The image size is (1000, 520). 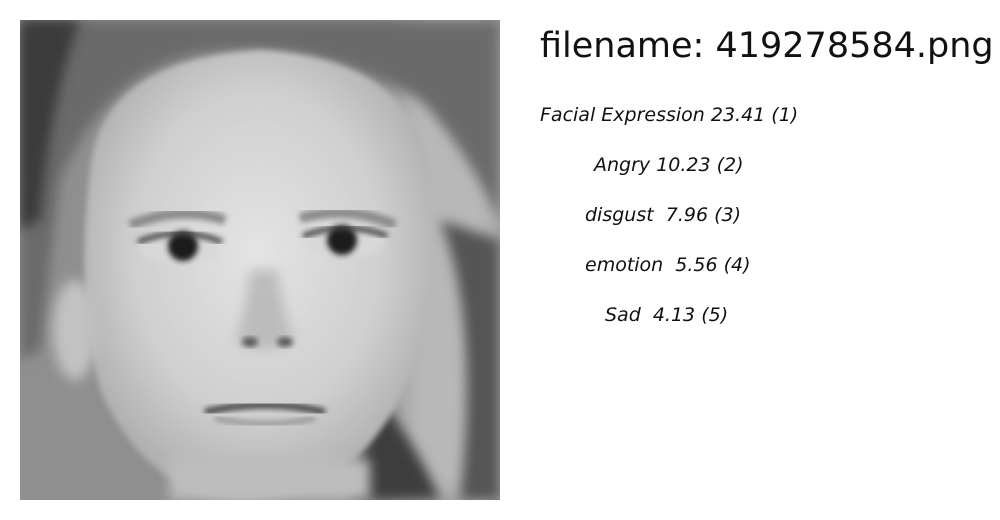 I want to click on prediction-label-1: Facial Expression 23.41 (1), so click(x=669, y=115).